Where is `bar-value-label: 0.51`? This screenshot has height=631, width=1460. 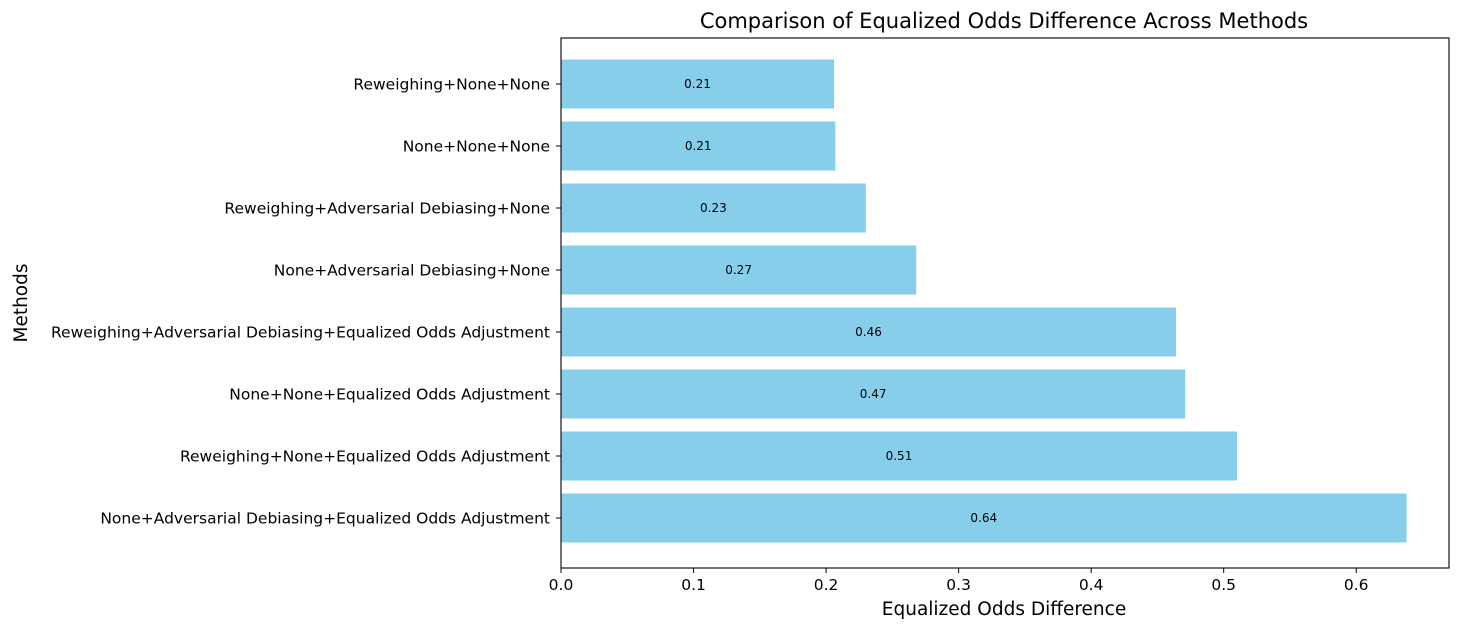 bar-value-label: 0.51 is located at coordinates (899, 456).